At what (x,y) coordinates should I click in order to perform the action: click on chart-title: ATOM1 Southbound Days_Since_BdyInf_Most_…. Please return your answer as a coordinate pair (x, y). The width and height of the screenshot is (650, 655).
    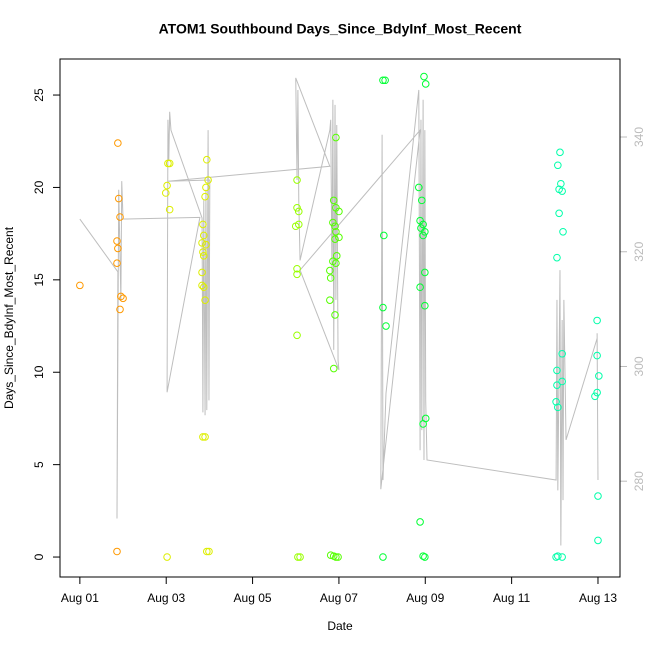
    Looking at the image, I should click on (340, 29).